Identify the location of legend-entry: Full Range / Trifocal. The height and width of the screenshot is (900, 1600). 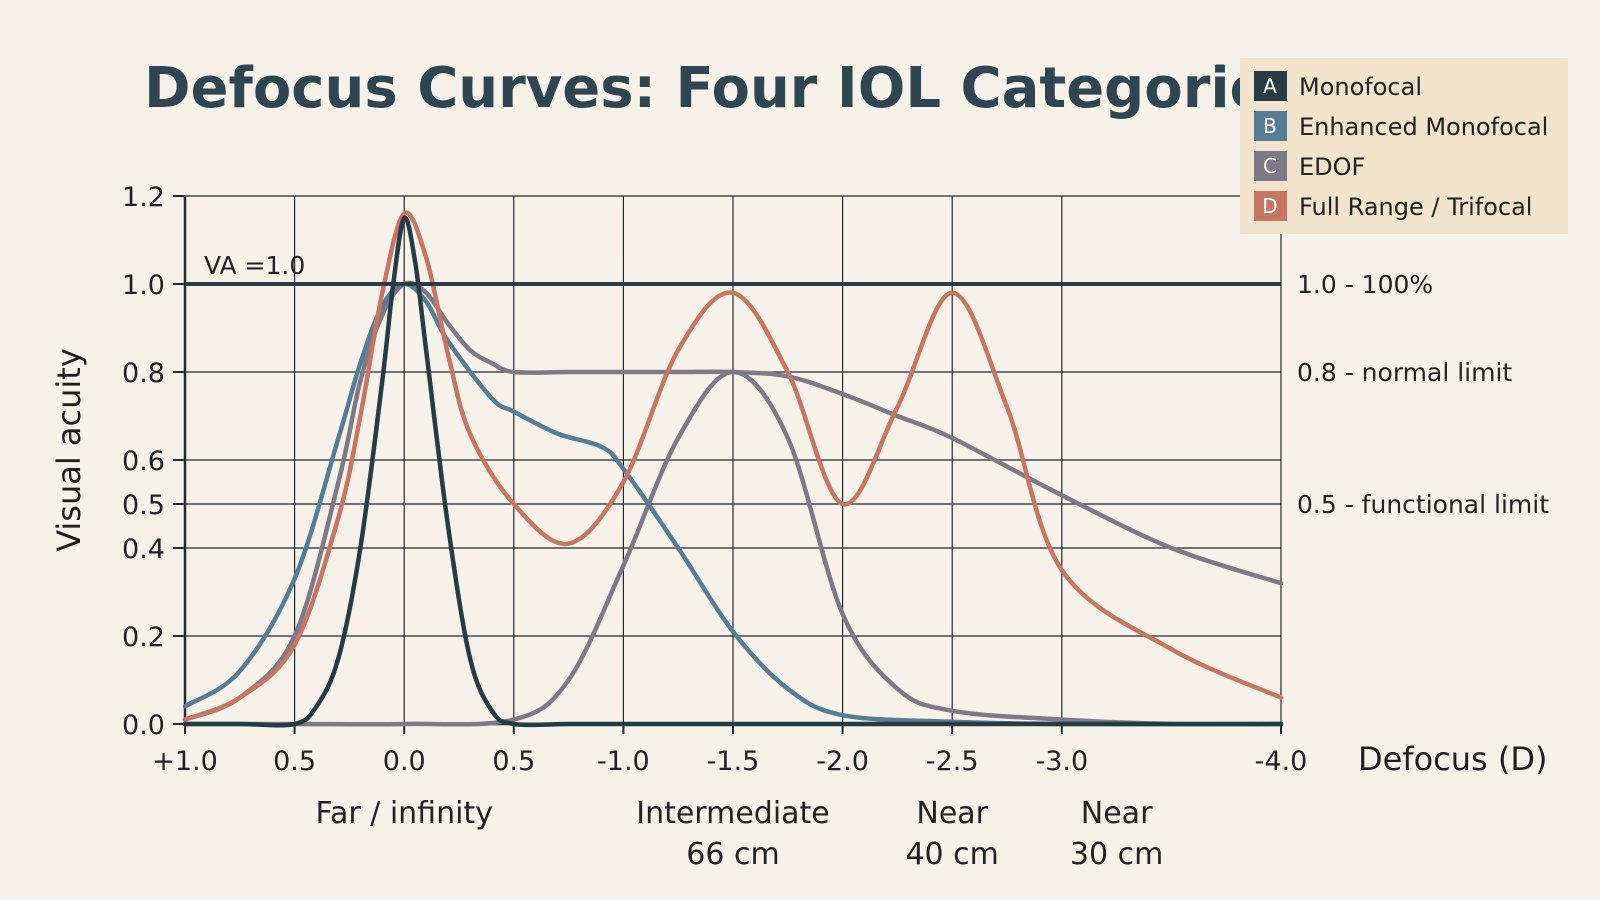
(1415, 207).